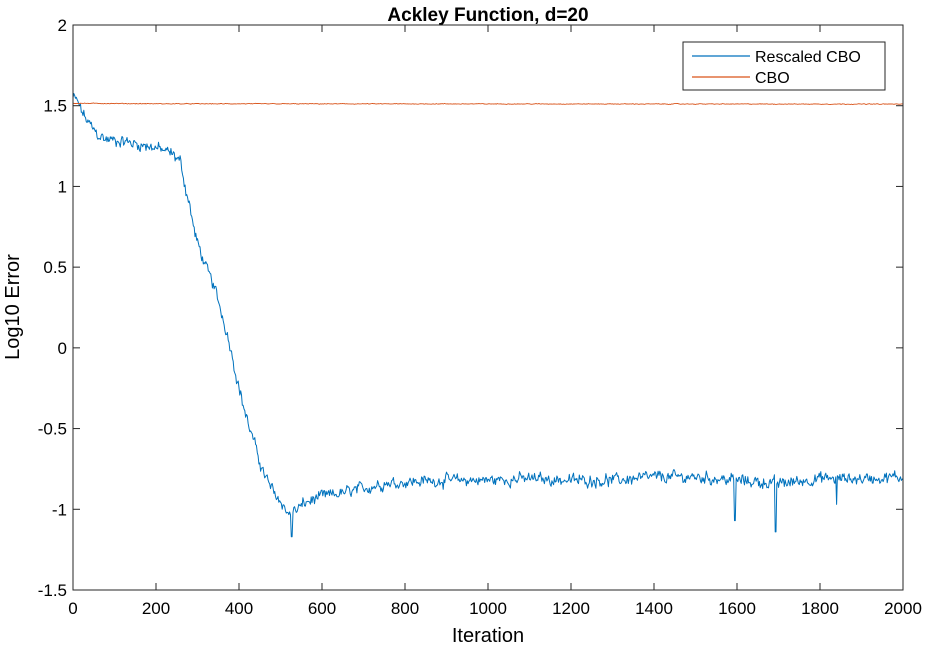 The height and width of the screenshot is (647, 928). What do you see at coordinates (488, 636) in the screenshot?
I see `x-axis-label: Iteration` at bounding box center [488, 636].